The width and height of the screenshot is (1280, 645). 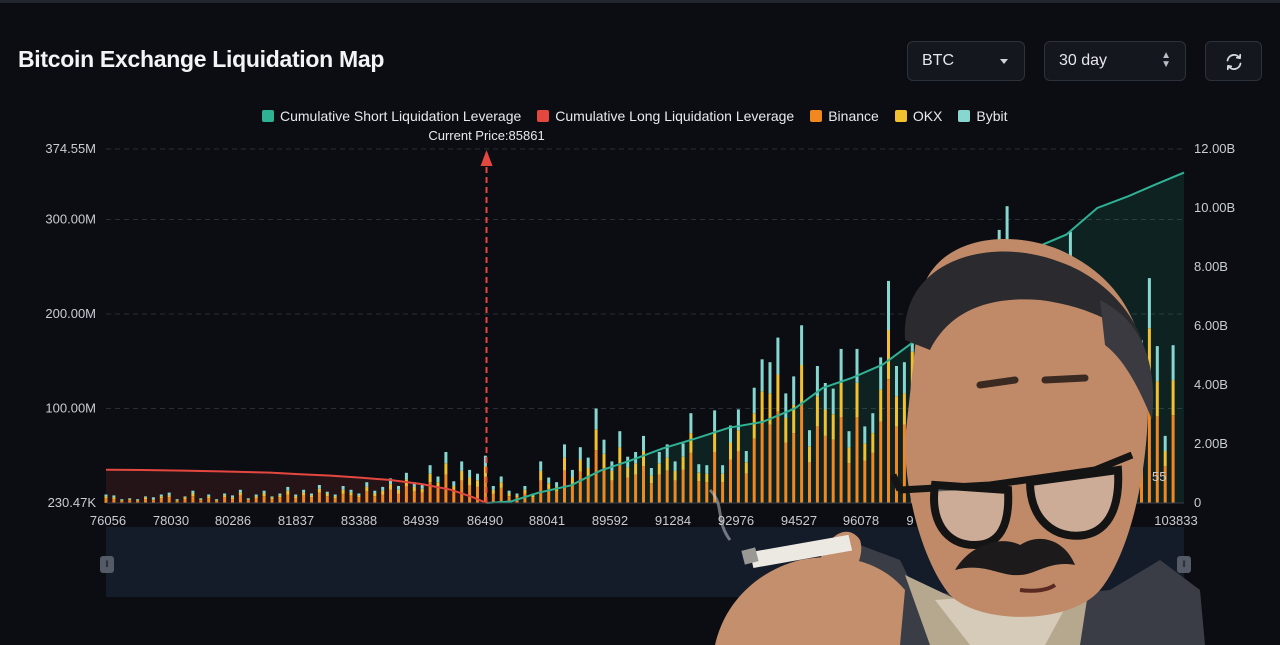 I want to click on time-range-select: 30 day ▲ ▼, so click(x=1115, y=61).